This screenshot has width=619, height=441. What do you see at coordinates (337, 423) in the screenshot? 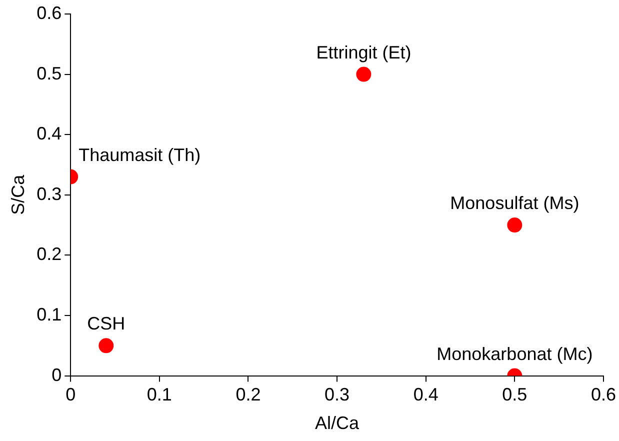
I see `x-axis-title: Al/Ca` at bounding box center [337, 423].